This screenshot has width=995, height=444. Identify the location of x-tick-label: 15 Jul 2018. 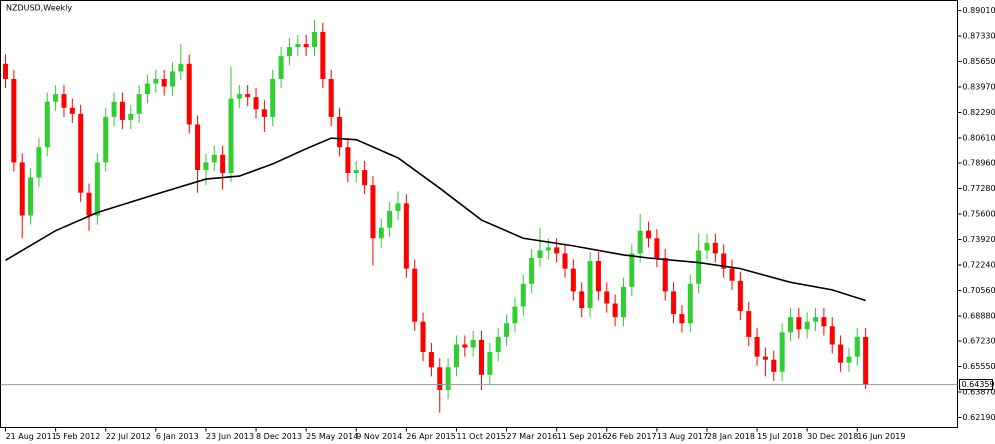
(779, 436).